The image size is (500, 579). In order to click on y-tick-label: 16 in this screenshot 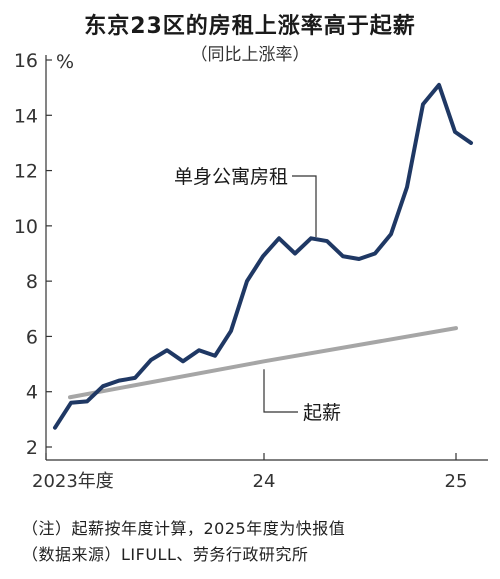, I will do `click(26, 61)`.